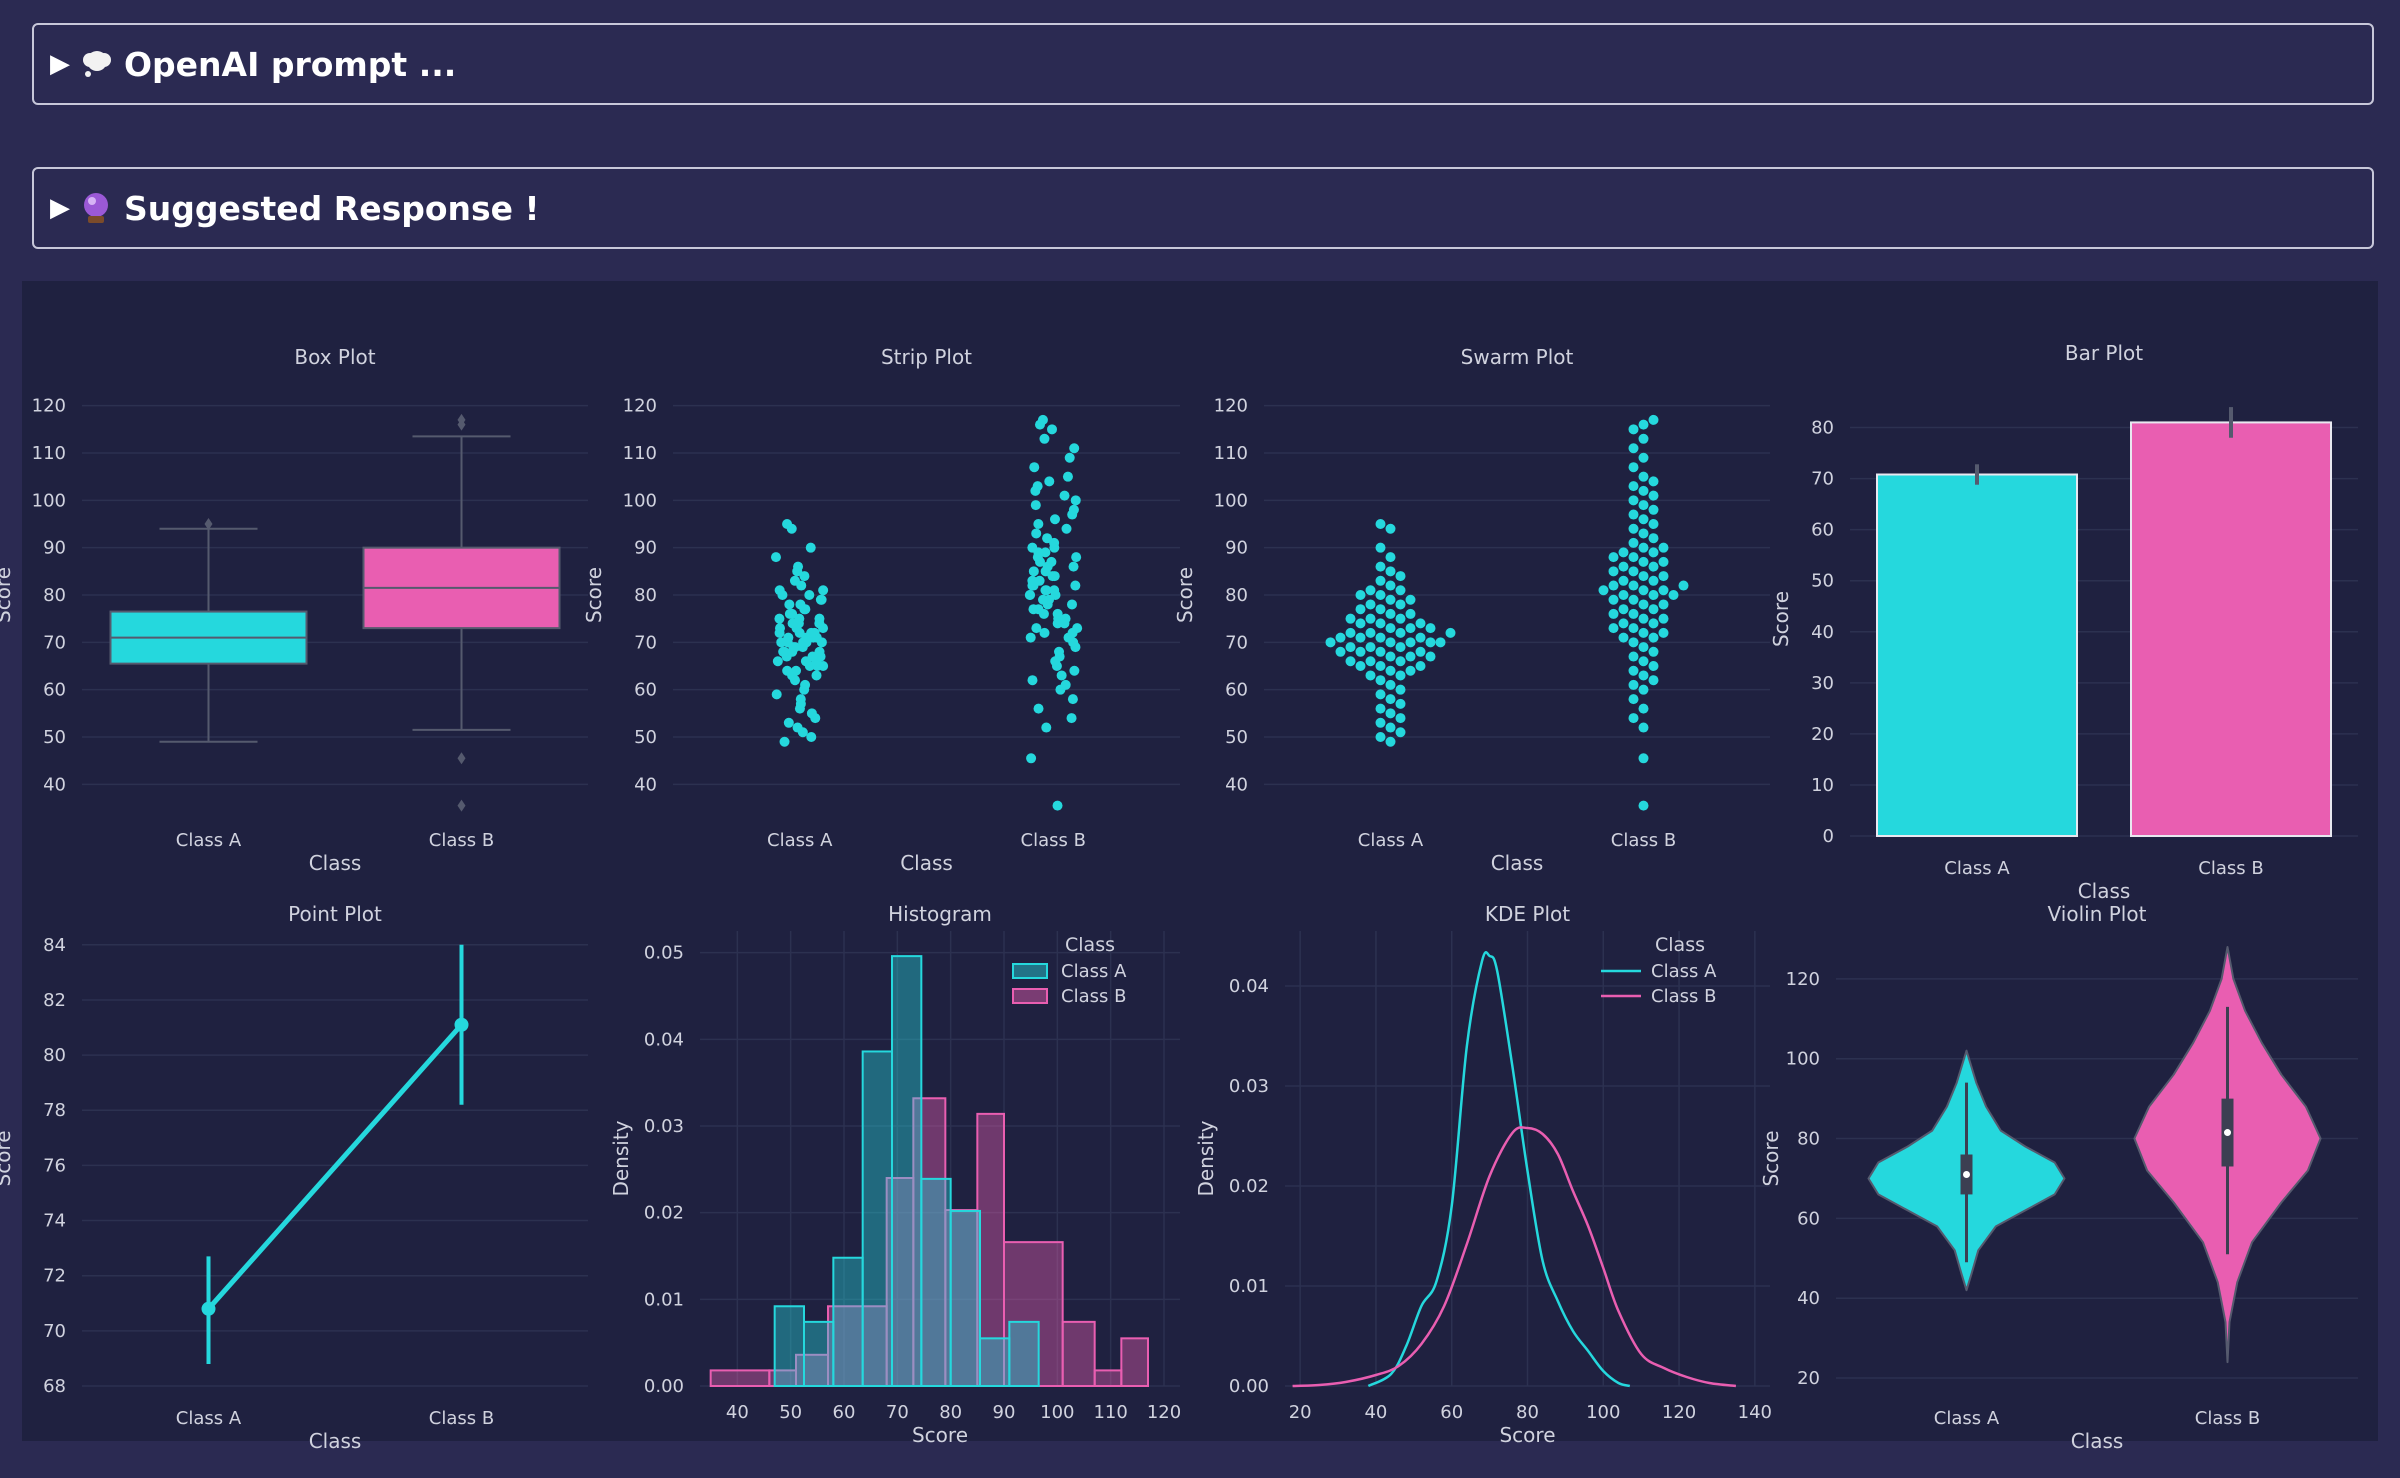 This screenshot has width=2400, height=1478. I want to click on x-tick-label: Class A, so click(209, 1418).